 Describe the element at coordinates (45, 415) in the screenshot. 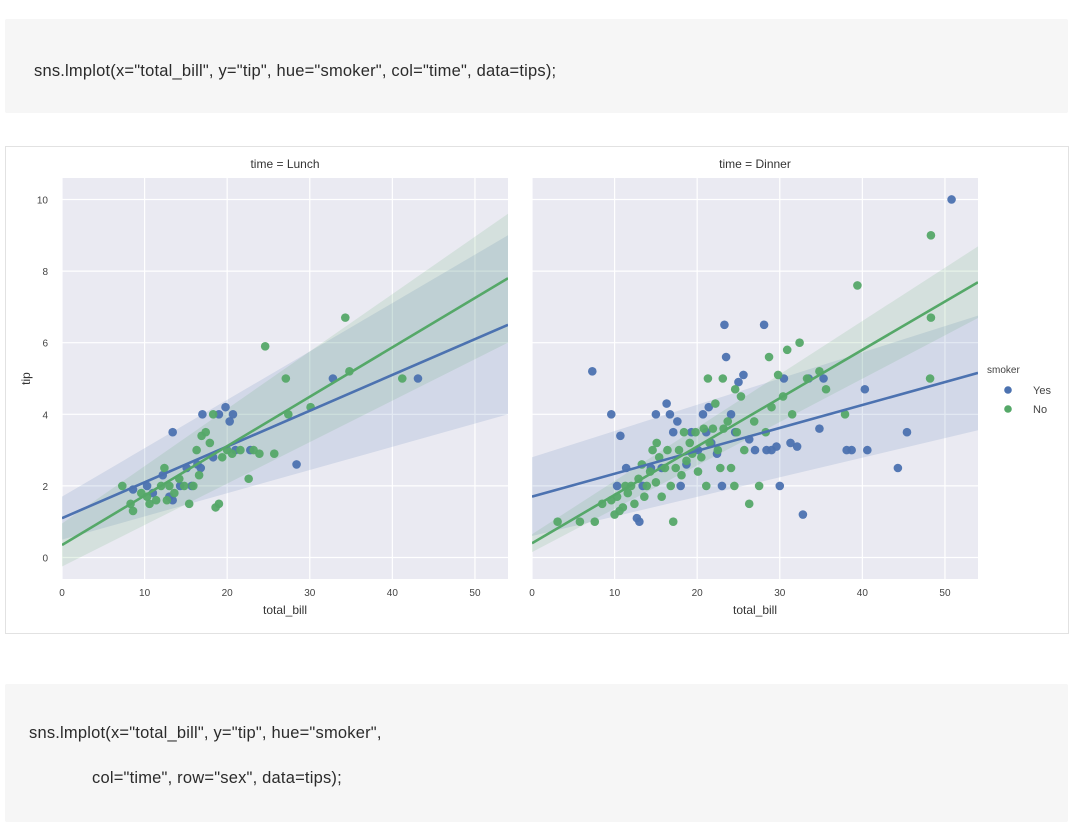

I see `y-tick-label: 4` at that location.